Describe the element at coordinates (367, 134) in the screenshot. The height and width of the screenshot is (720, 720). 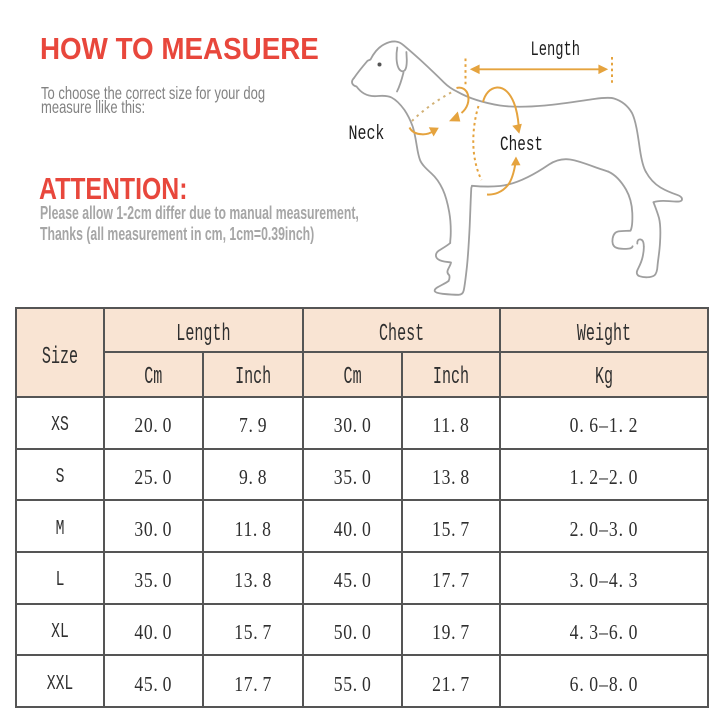
I see `svg-text: Neck` at that location.